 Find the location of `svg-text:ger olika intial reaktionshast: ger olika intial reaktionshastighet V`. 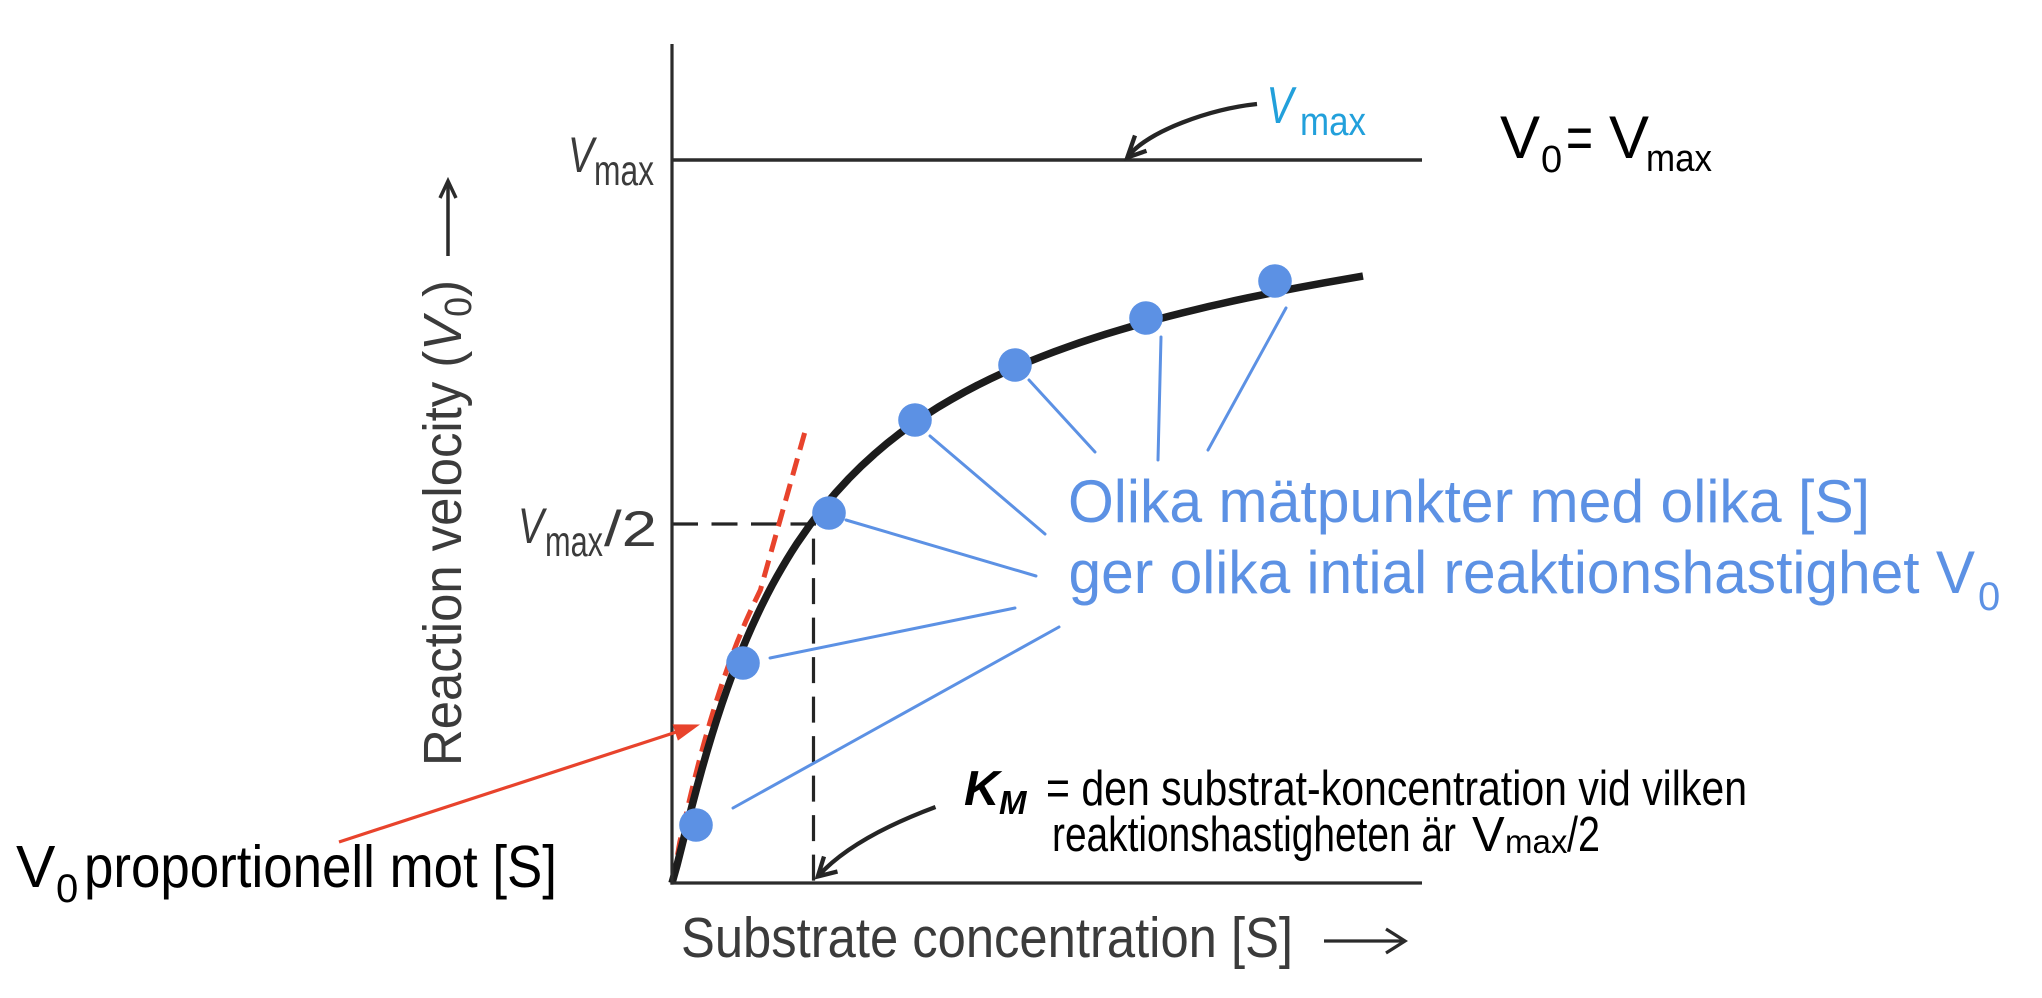

svg-text:ger olika intial reaktionshast: ger olika intial reaktionshastighet V is located at coordinates (1522, 572).